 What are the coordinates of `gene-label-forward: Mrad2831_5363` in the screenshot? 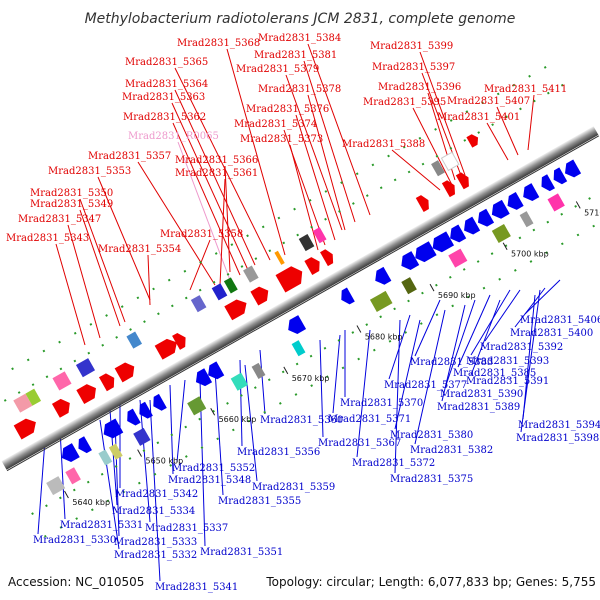 It's located at (163, 97).